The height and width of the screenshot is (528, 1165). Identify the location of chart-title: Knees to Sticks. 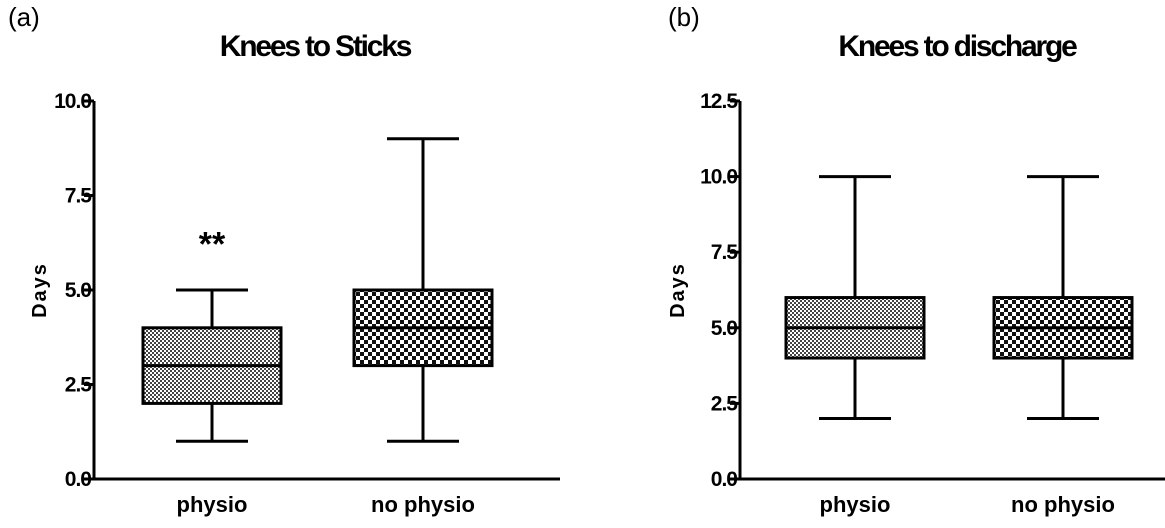
(316, 46).